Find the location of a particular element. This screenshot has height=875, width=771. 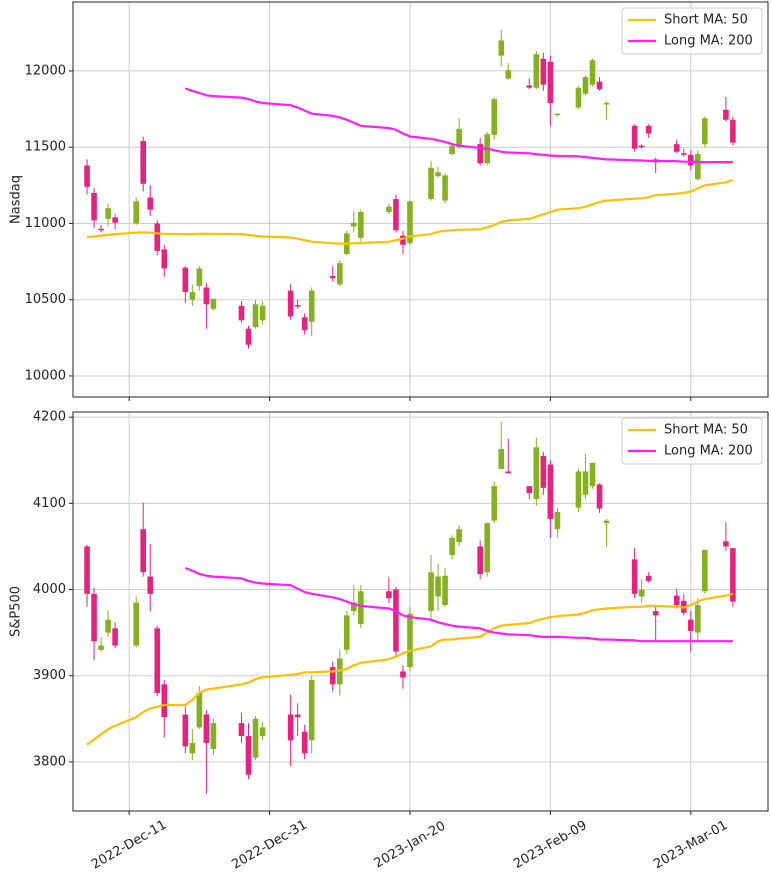

y-axis-label: Nasdaq is located at coordinates (16, 199).